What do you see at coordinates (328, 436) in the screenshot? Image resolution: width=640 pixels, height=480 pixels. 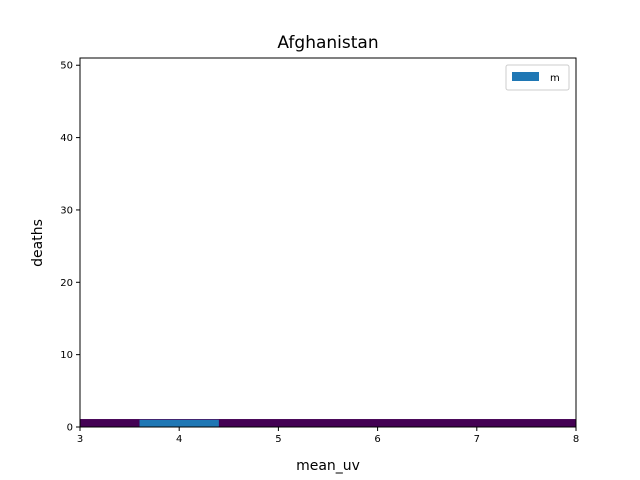 I see `x-axis: 3 4 5 6 7 8` at bounding box center [328, 436].